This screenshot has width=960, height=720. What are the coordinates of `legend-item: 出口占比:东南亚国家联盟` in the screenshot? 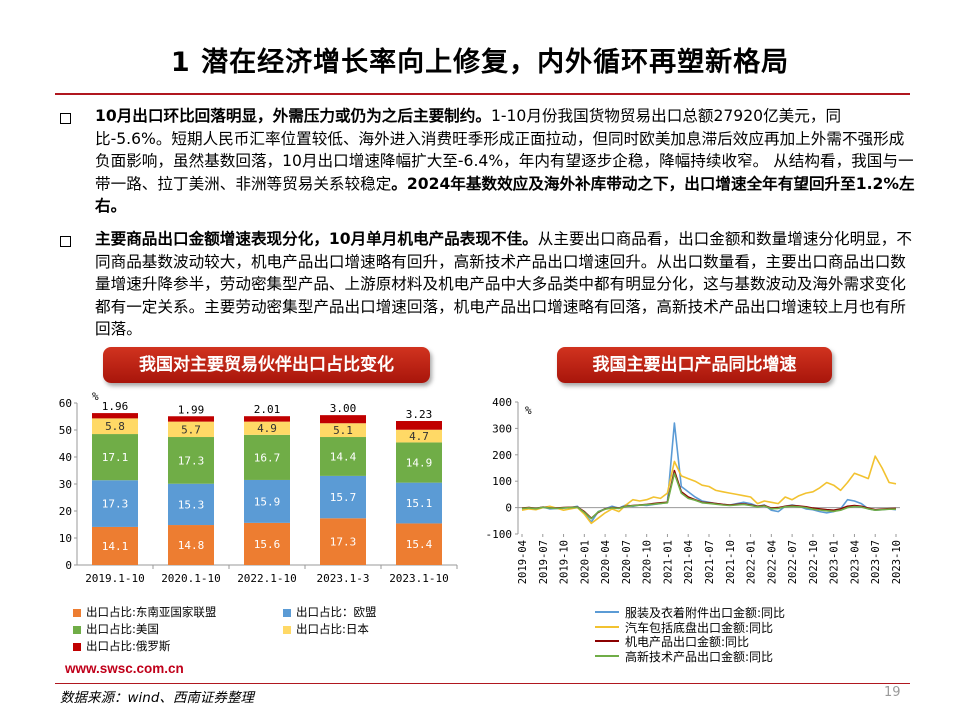 It's located at (144, 612).